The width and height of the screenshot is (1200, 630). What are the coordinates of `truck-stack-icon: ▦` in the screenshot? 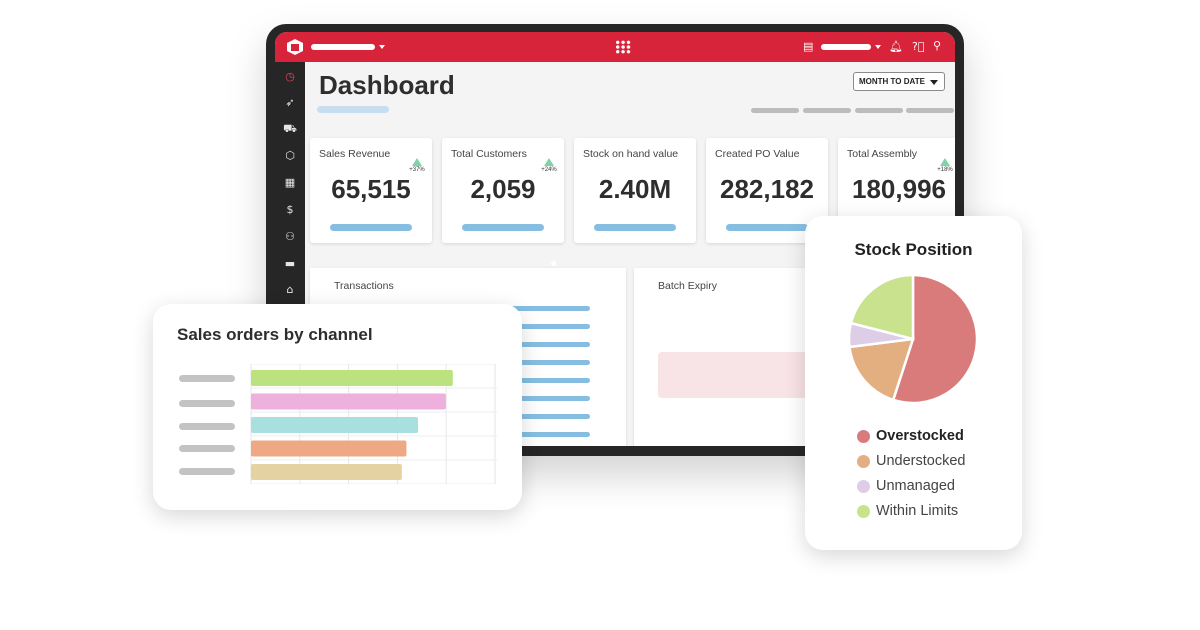 It's located at (290, 182).